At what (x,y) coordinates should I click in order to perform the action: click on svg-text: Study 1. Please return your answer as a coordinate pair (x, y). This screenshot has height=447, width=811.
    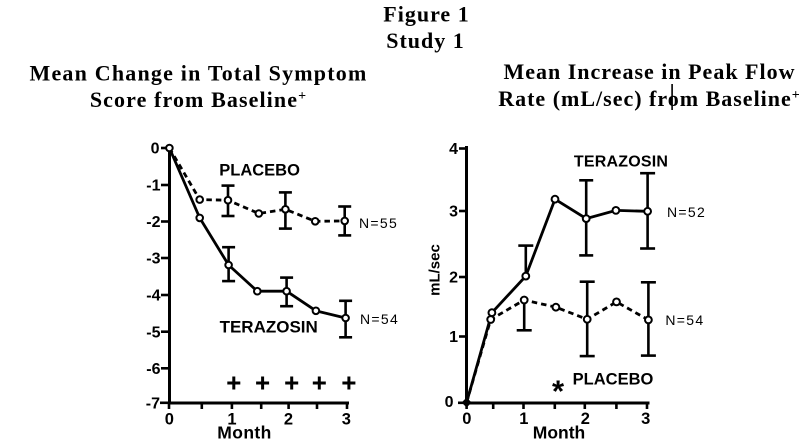
    Looking at the image, I should click on (425, 40).